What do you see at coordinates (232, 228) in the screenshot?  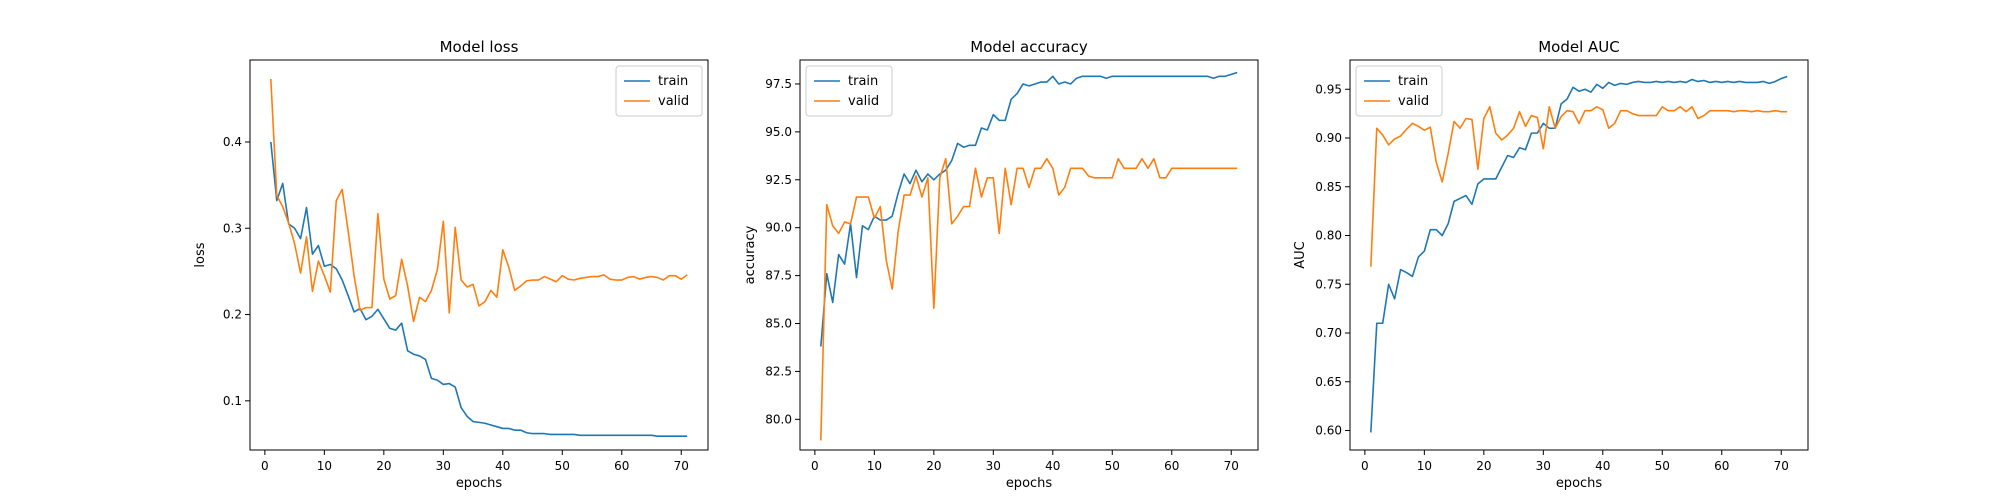 I see `y-tick-label: 0.3` at bounding box center [232, 228].